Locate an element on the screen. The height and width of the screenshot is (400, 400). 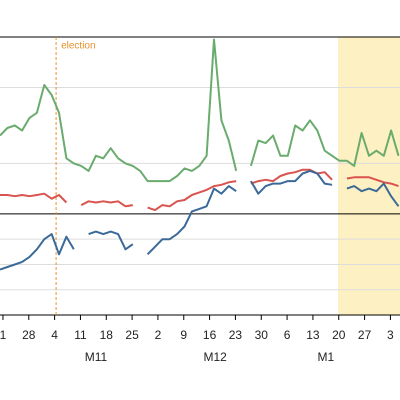
series-line is located at coordinates (199, 190).